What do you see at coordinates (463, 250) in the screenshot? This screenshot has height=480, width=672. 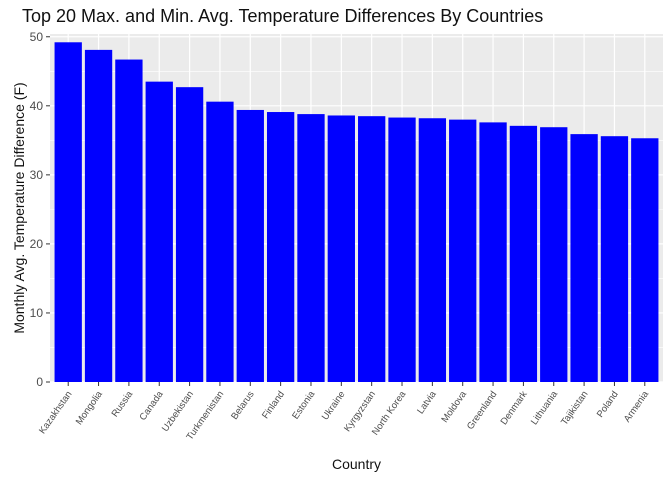 I see `bar-moldova` at bounding box center [463, 250].